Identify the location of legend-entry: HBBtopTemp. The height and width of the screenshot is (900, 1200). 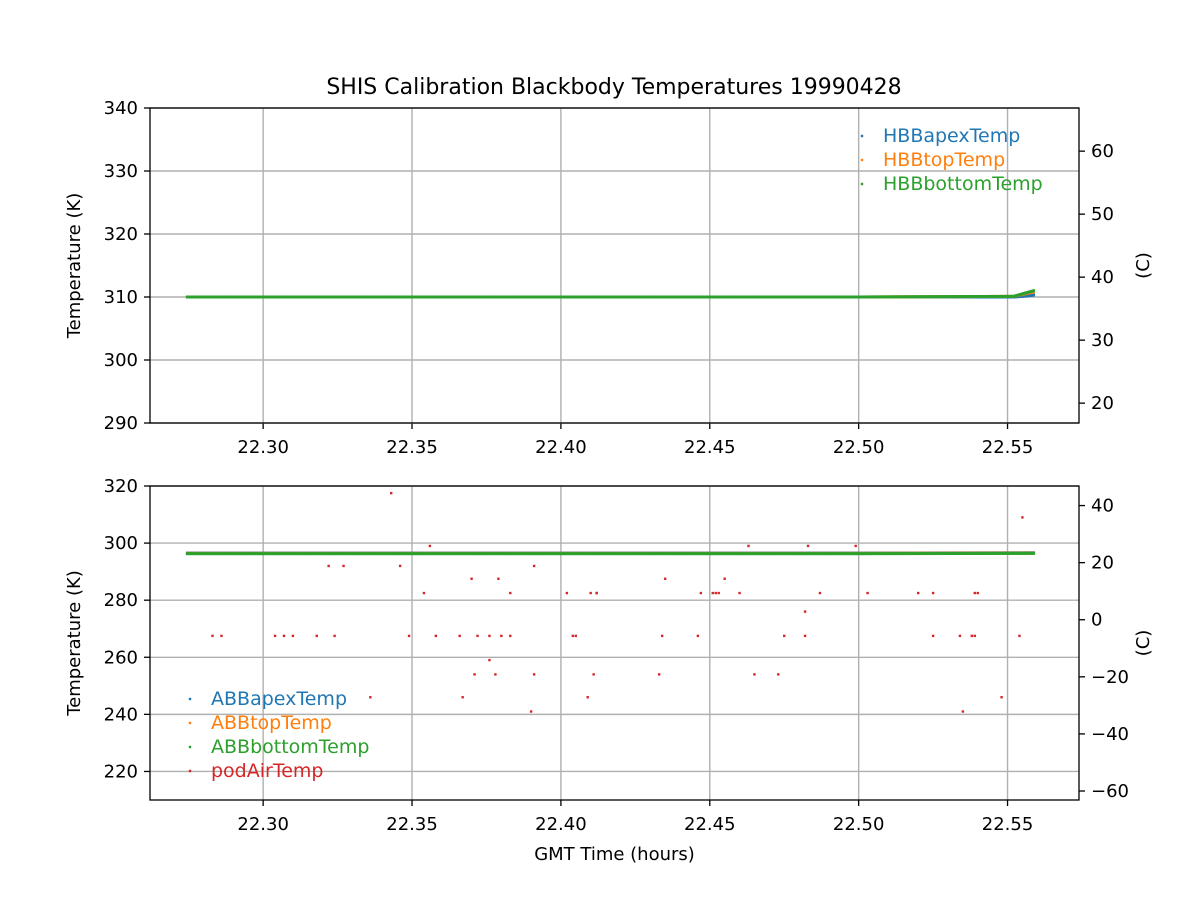
(944, 160).